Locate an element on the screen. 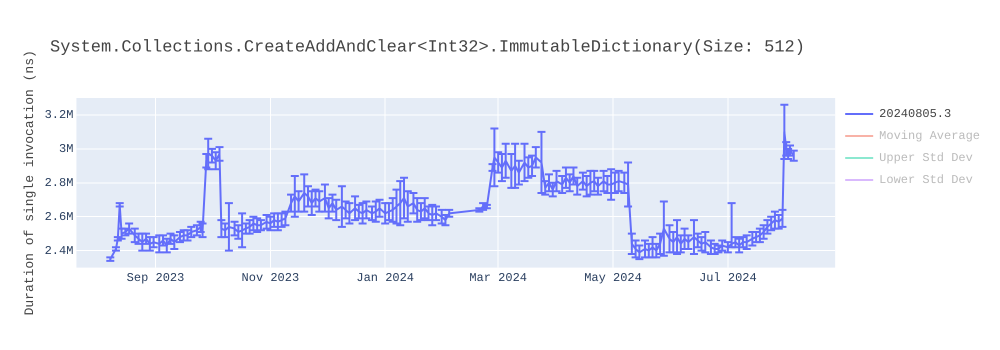 The height and width of the screenshot is (350, 1000). legend-label: 20240805.3 is located at coordinates (915, 114).